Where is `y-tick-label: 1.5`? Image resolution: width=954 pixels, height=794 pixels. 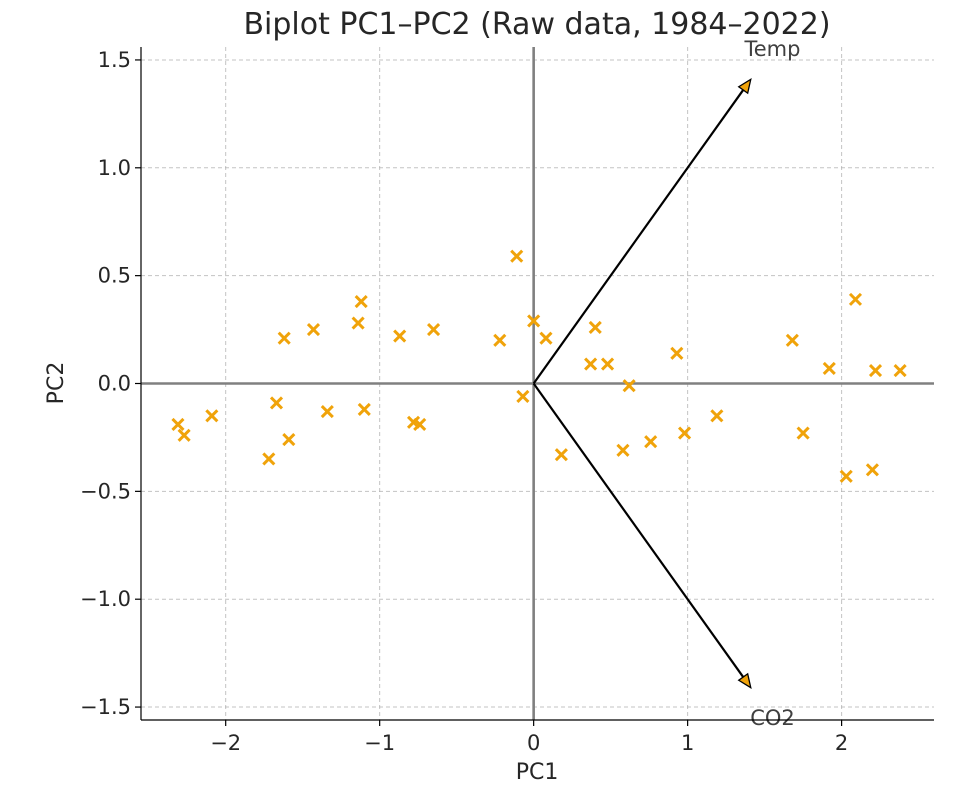
y-tick-label: 1.5 is located at coordinates (114, 60).